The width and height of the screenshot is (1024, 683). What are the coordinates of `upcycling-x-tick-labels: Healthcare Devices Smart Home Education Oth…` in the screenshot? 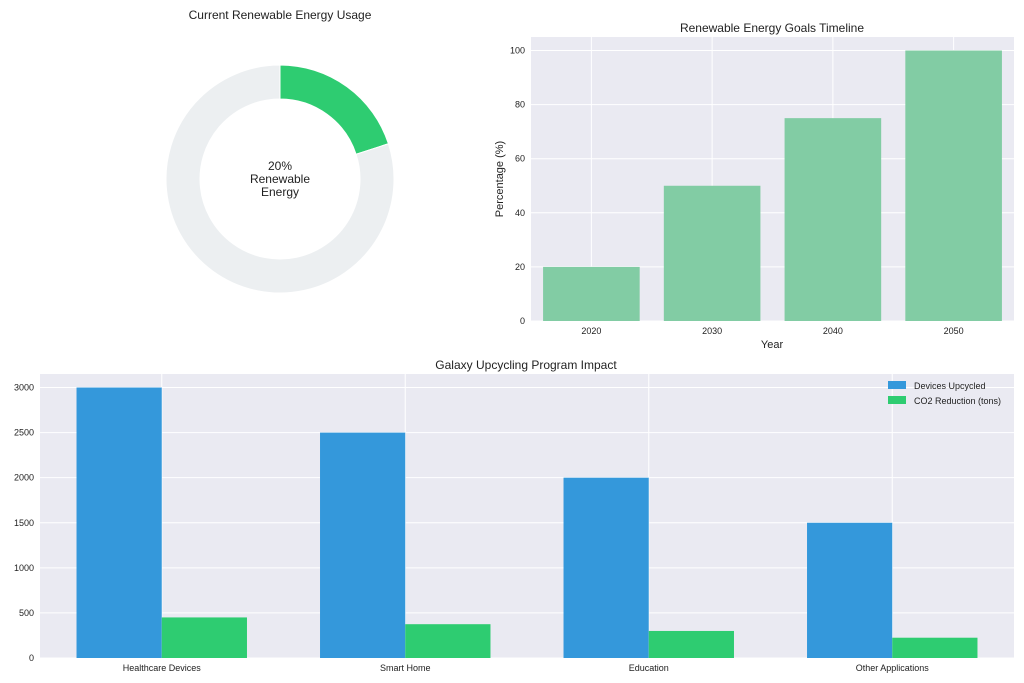 It's located at (526, 668).